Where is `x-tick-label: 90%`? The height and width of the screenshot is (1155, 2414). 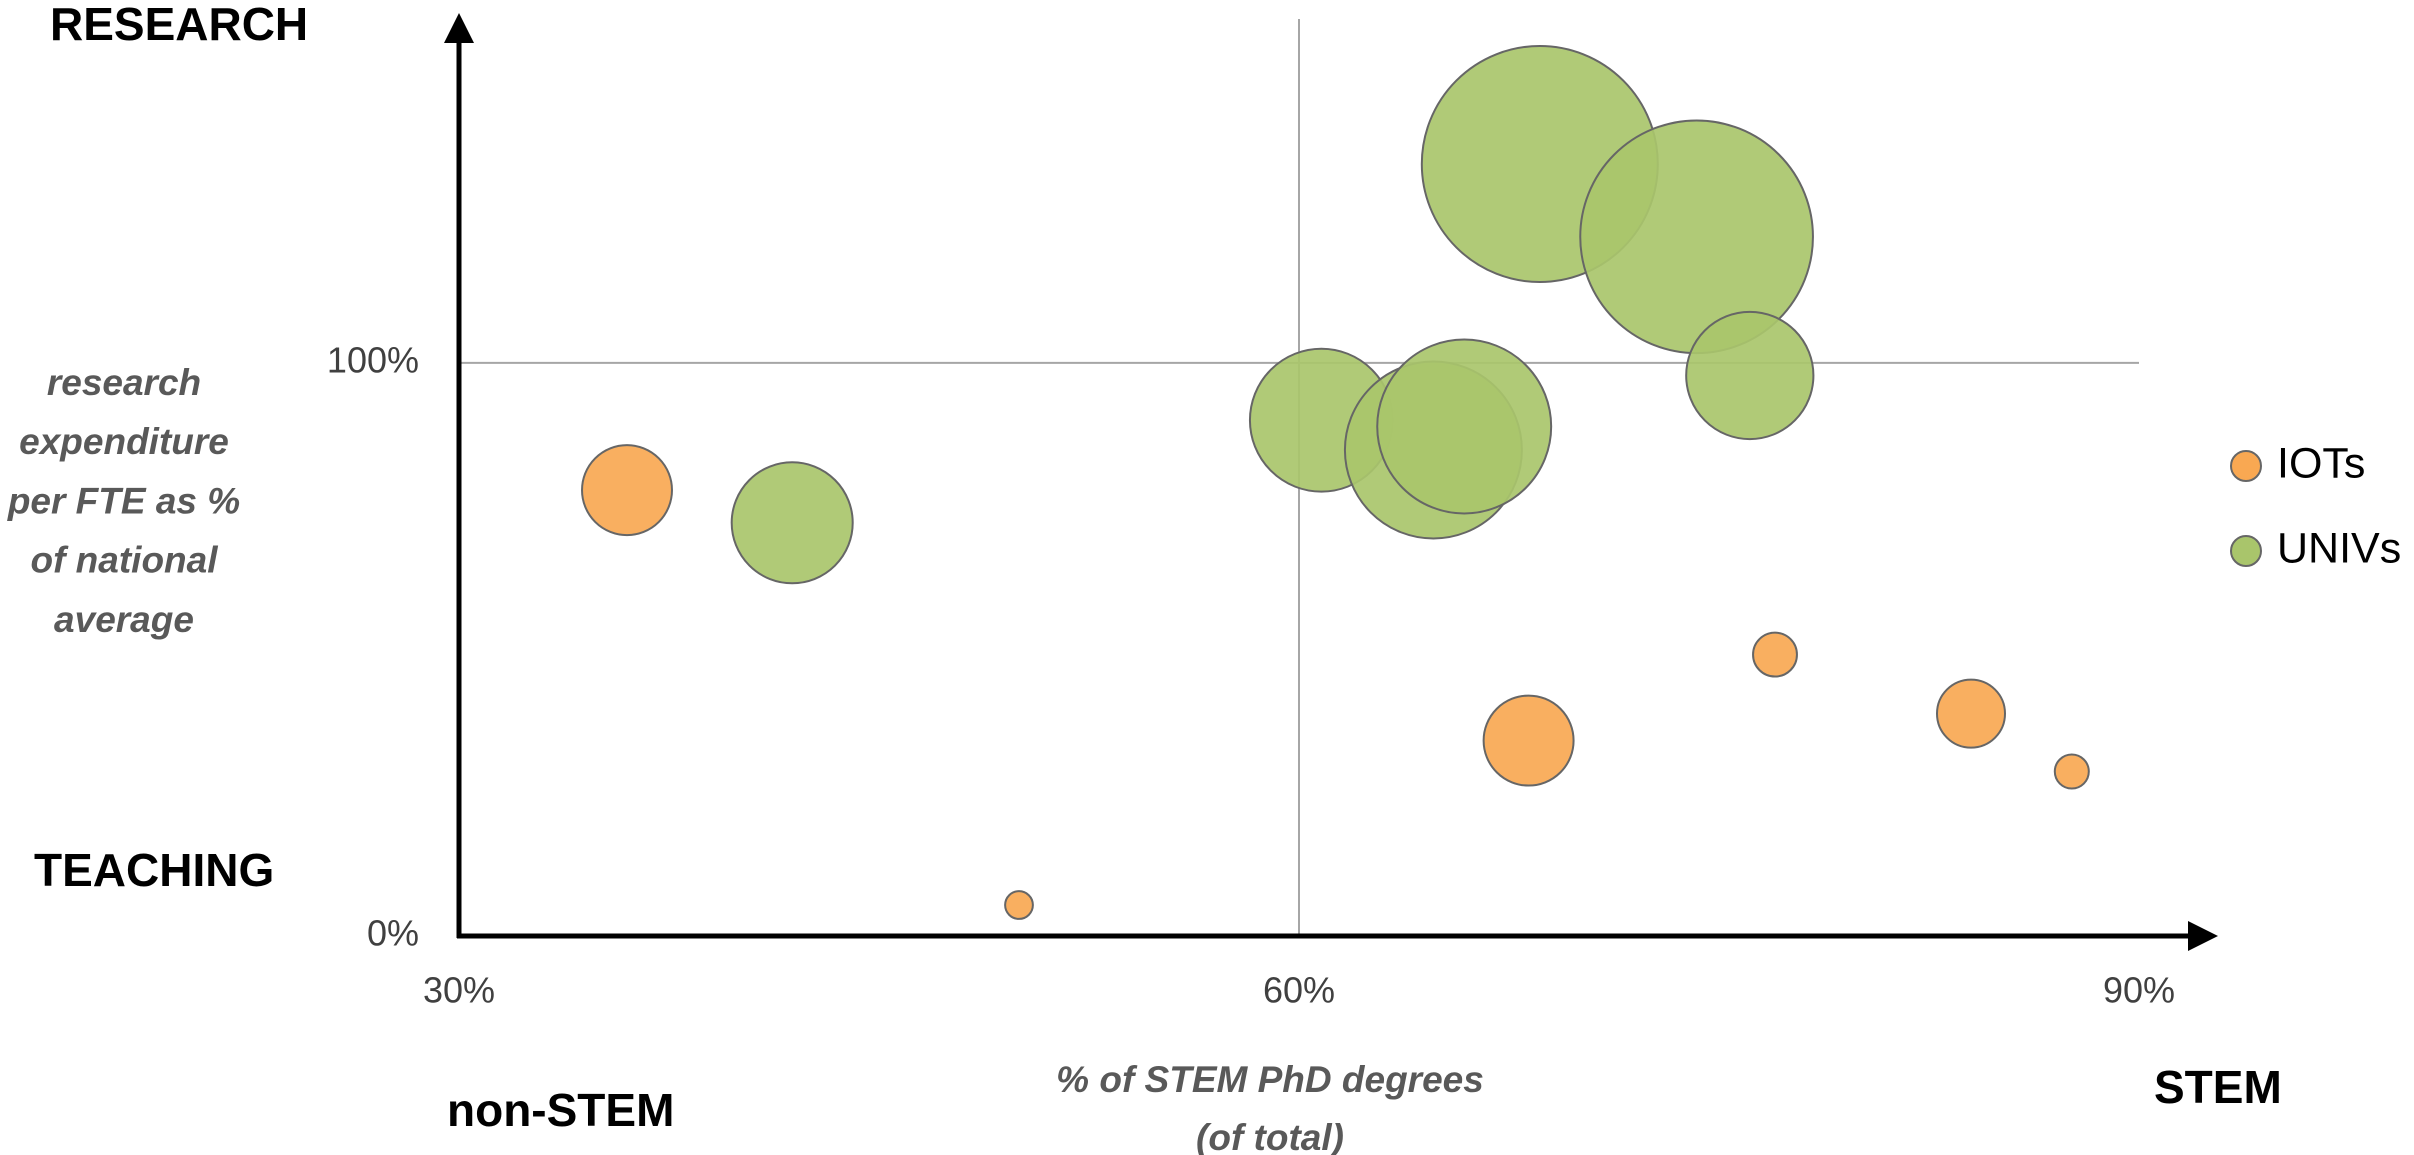
x-tick-label: 90% is located at coordinates (2139, 990).